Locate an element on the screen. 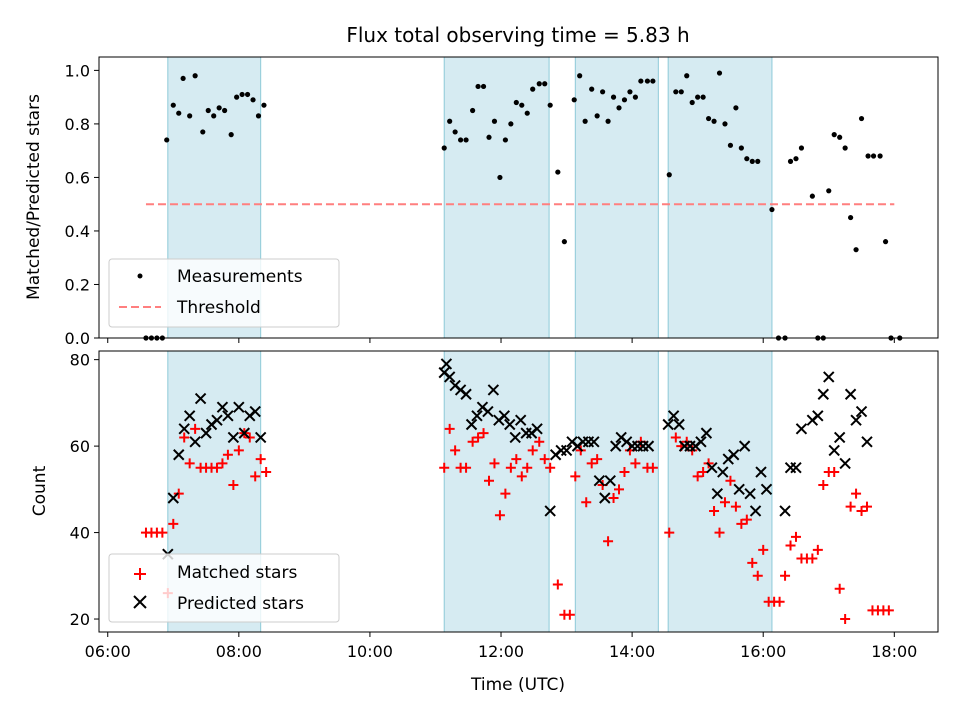  bottom-panel-ylabel: Count is located at coordinates (40, 490).